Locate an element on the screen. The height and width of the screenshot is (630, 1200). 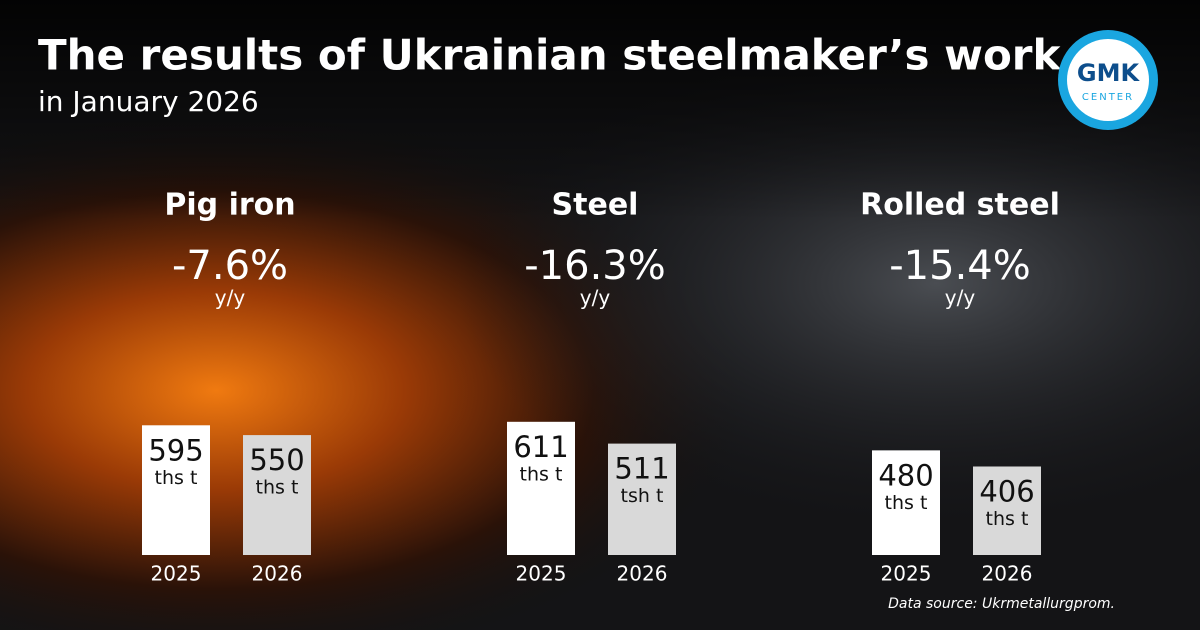
unit-label: tsh t is located at coordinates (642, 496).